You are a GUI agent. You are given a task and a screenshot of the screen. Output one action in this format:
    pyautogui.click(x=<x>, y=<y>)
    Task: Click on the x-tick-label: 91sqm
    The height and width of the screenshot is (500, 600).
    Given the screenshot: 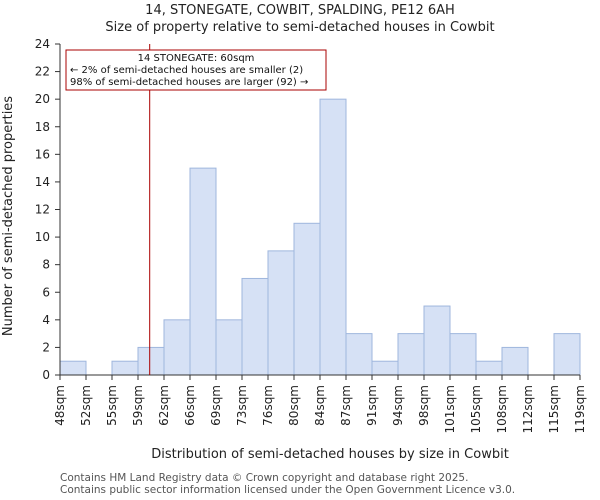 What is the action you would take?
    pyautogui.click(x=372, y=405)
    